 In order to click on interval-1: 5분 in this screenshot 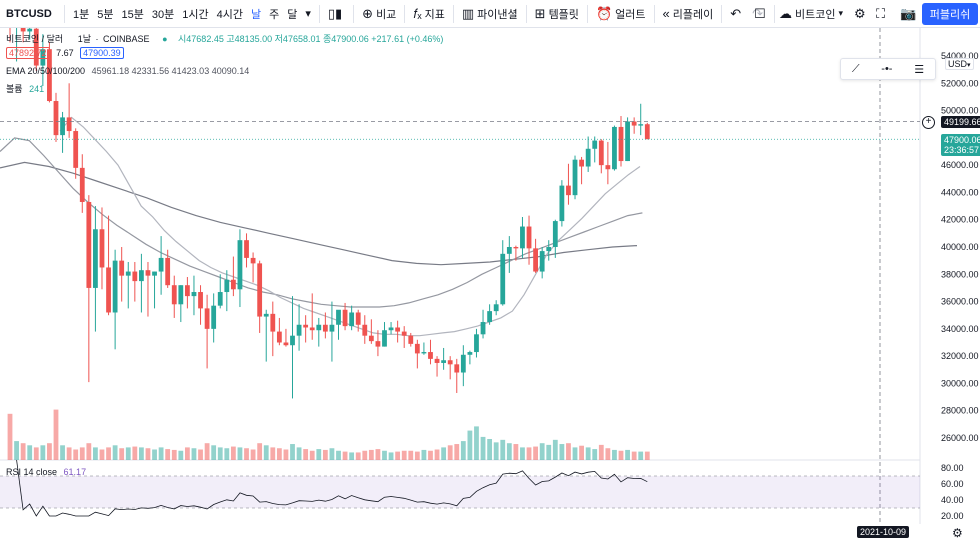, I will do `click(105, 14)`.